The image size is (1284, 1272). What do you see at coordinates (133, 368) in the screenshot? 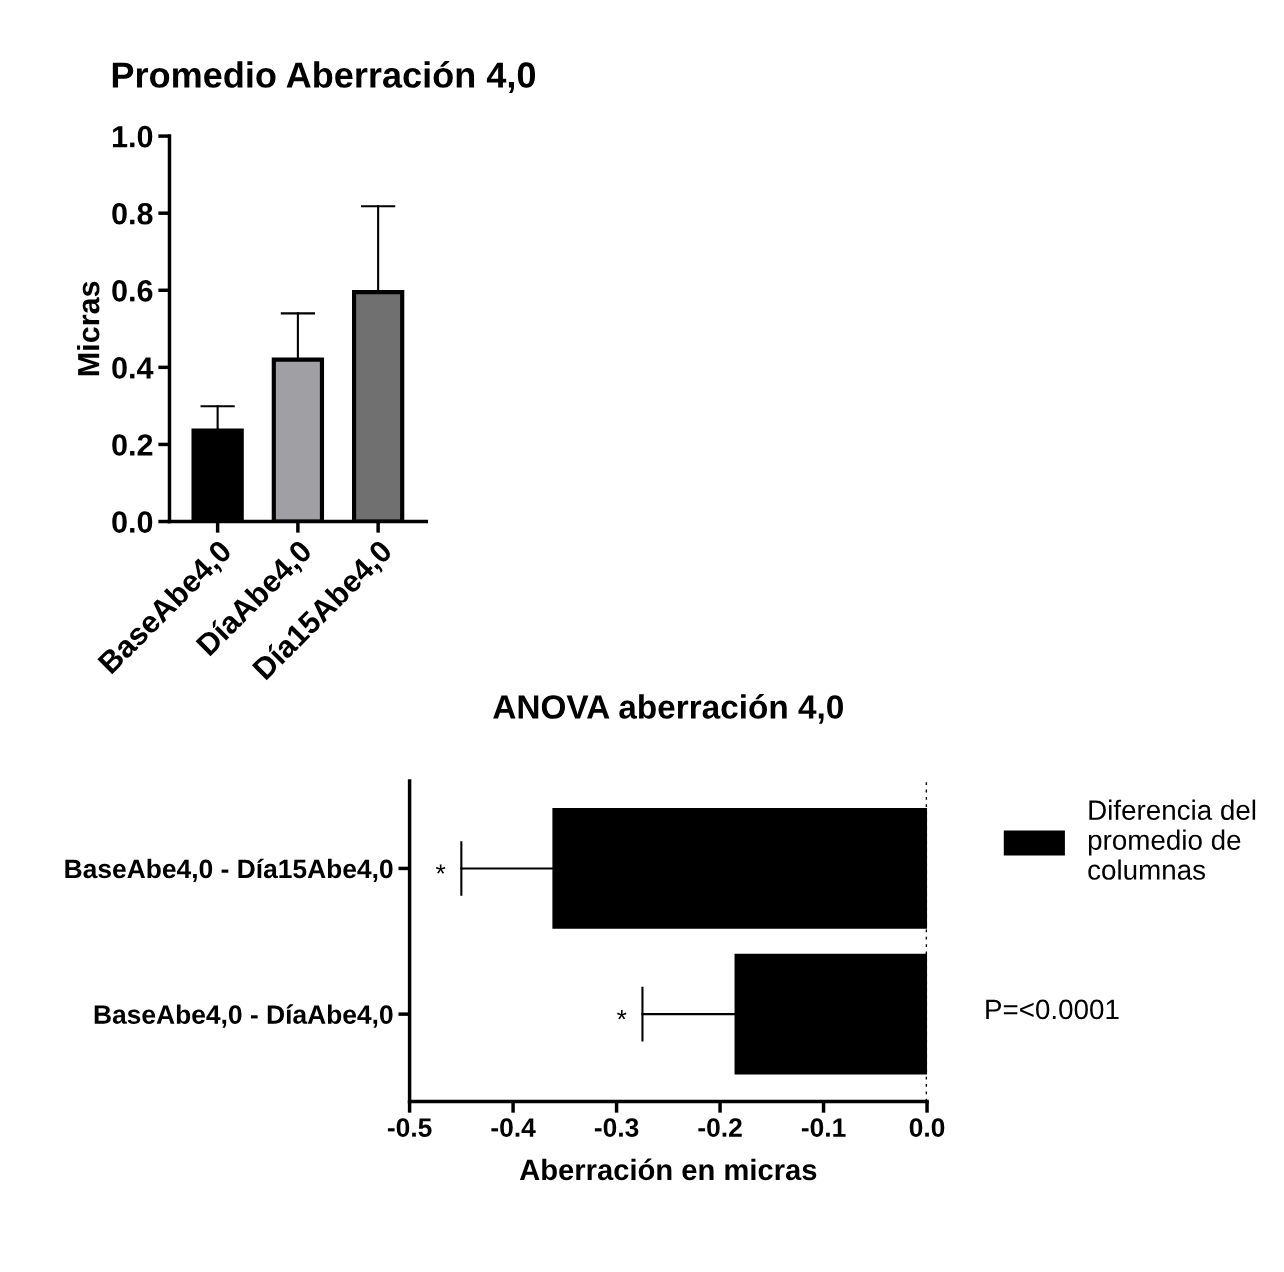
I see `y-tick-label: 0.4` at bounding box center [133, 368].